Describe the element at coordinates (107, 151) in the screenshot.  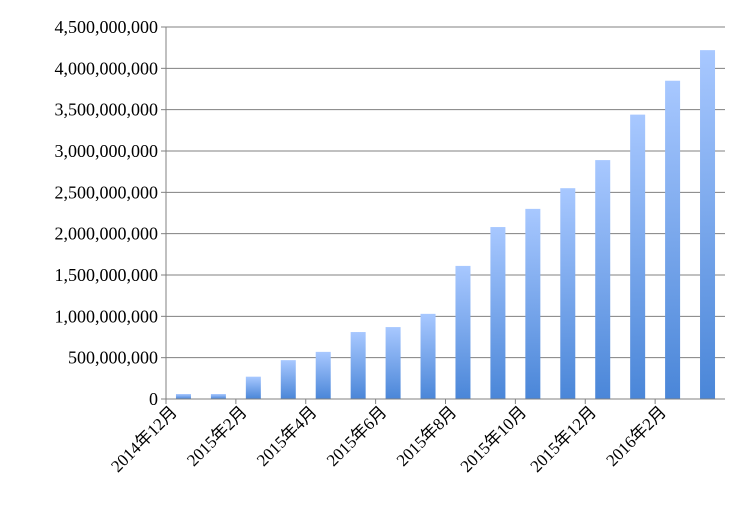
I see `y-tick-label: 3,000,000,000` at that location.